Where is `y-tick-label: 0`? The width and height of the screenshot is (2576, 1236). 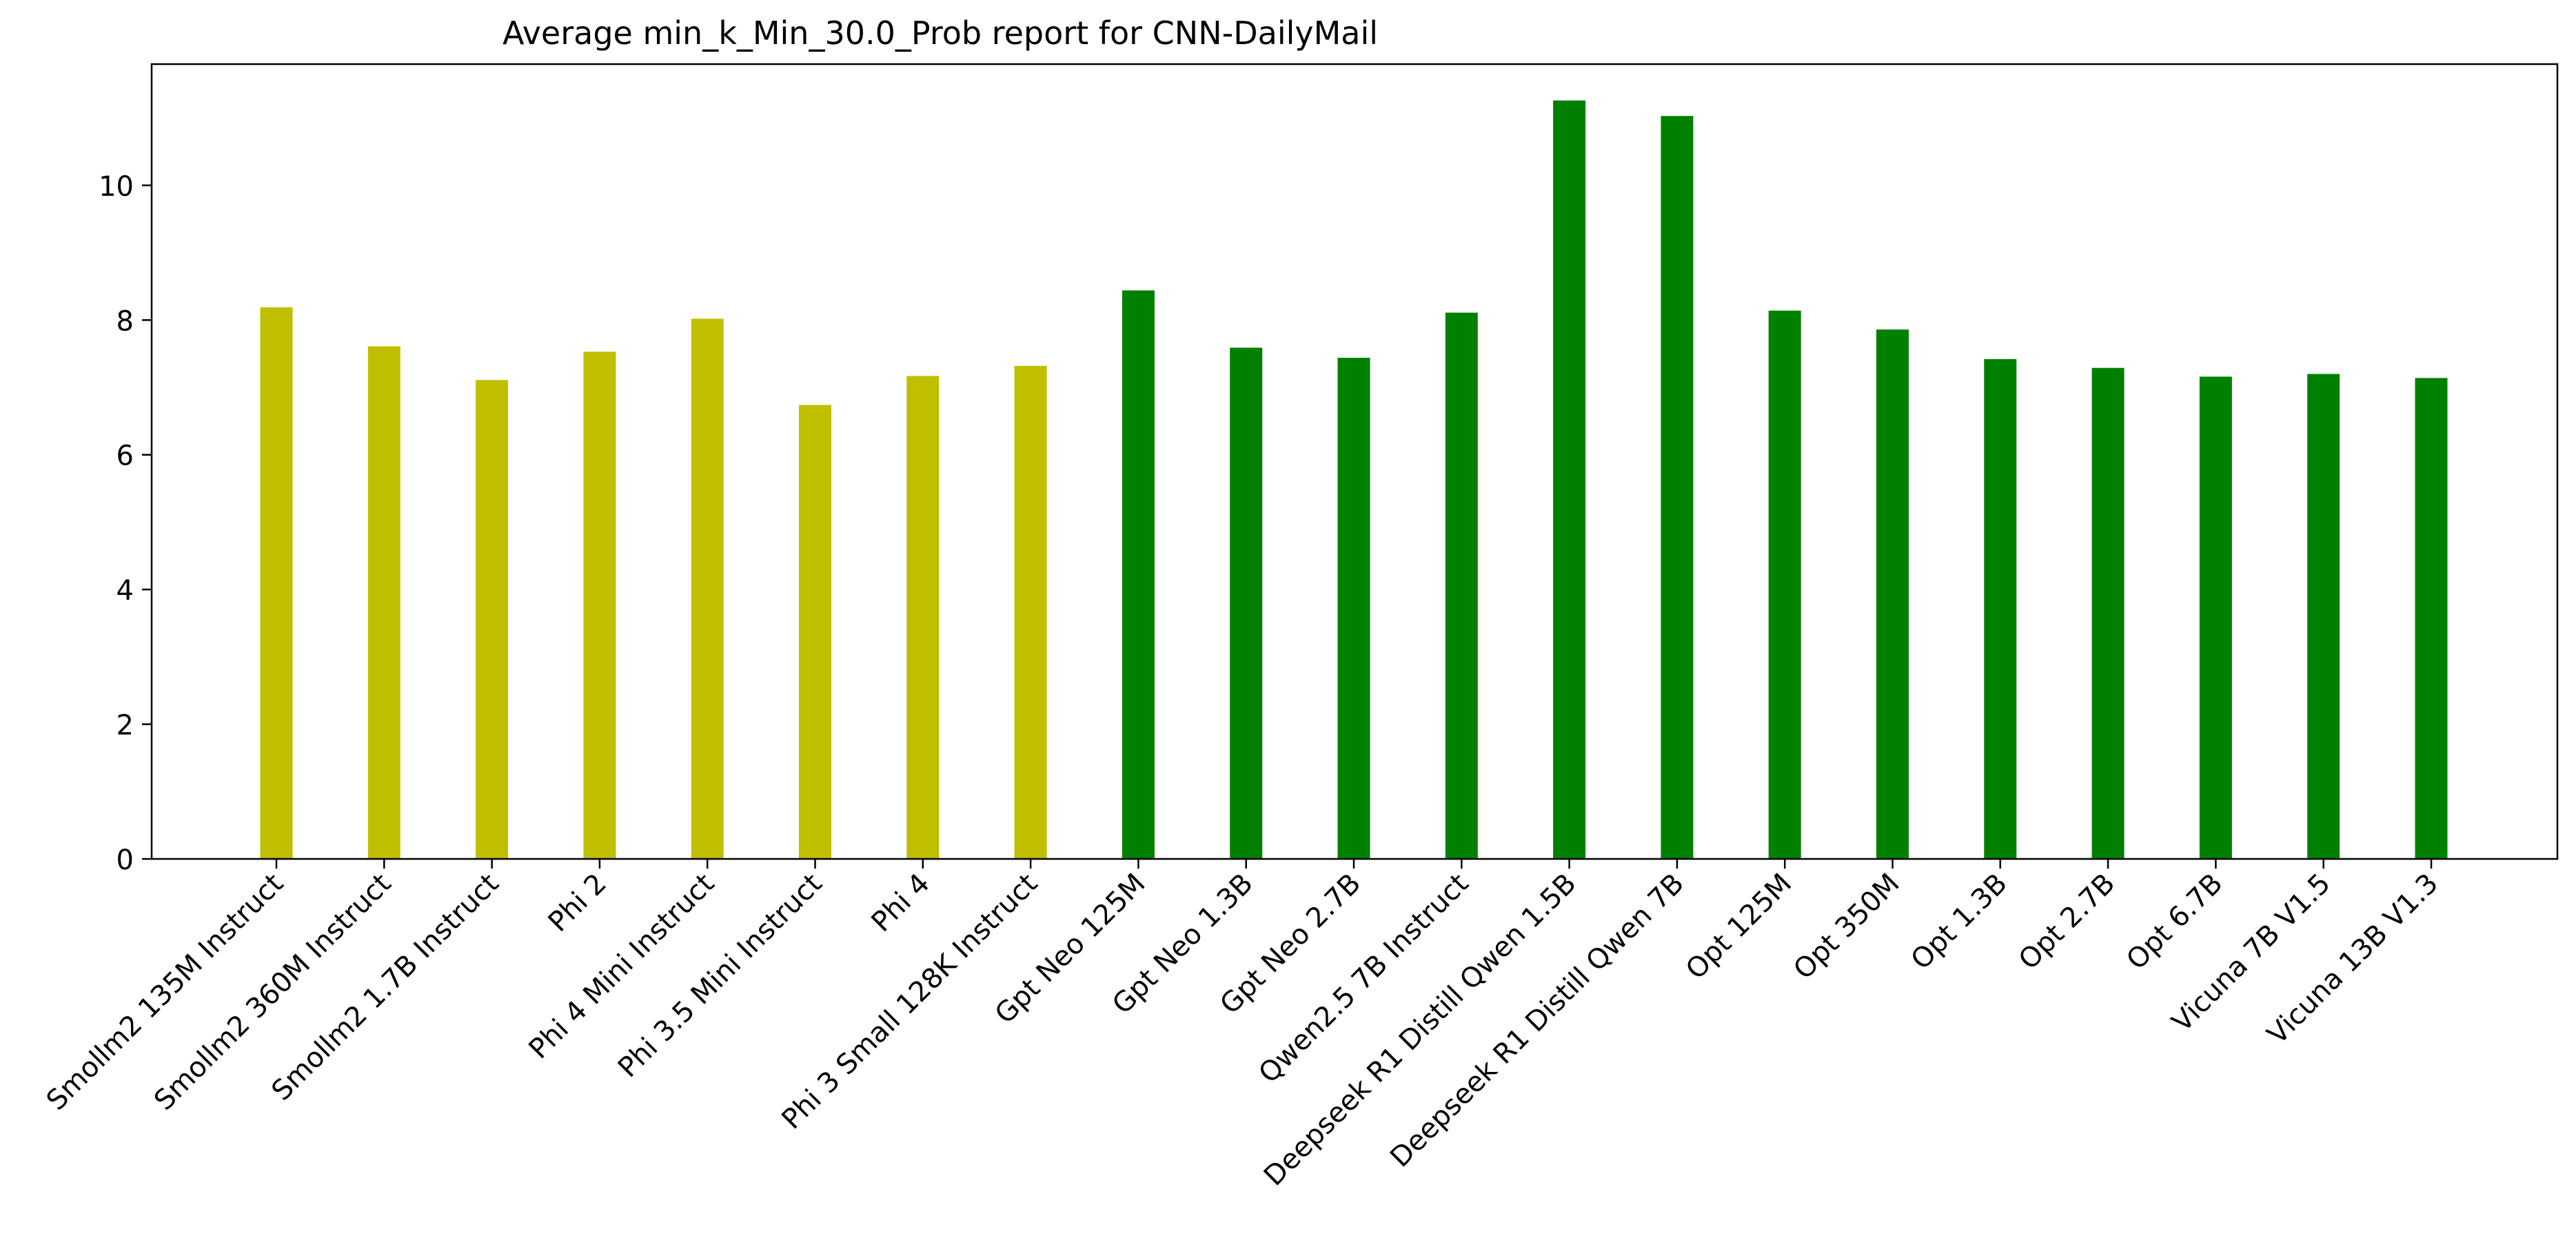 y-tick-label: 0 is located at coordinates (125, 860).